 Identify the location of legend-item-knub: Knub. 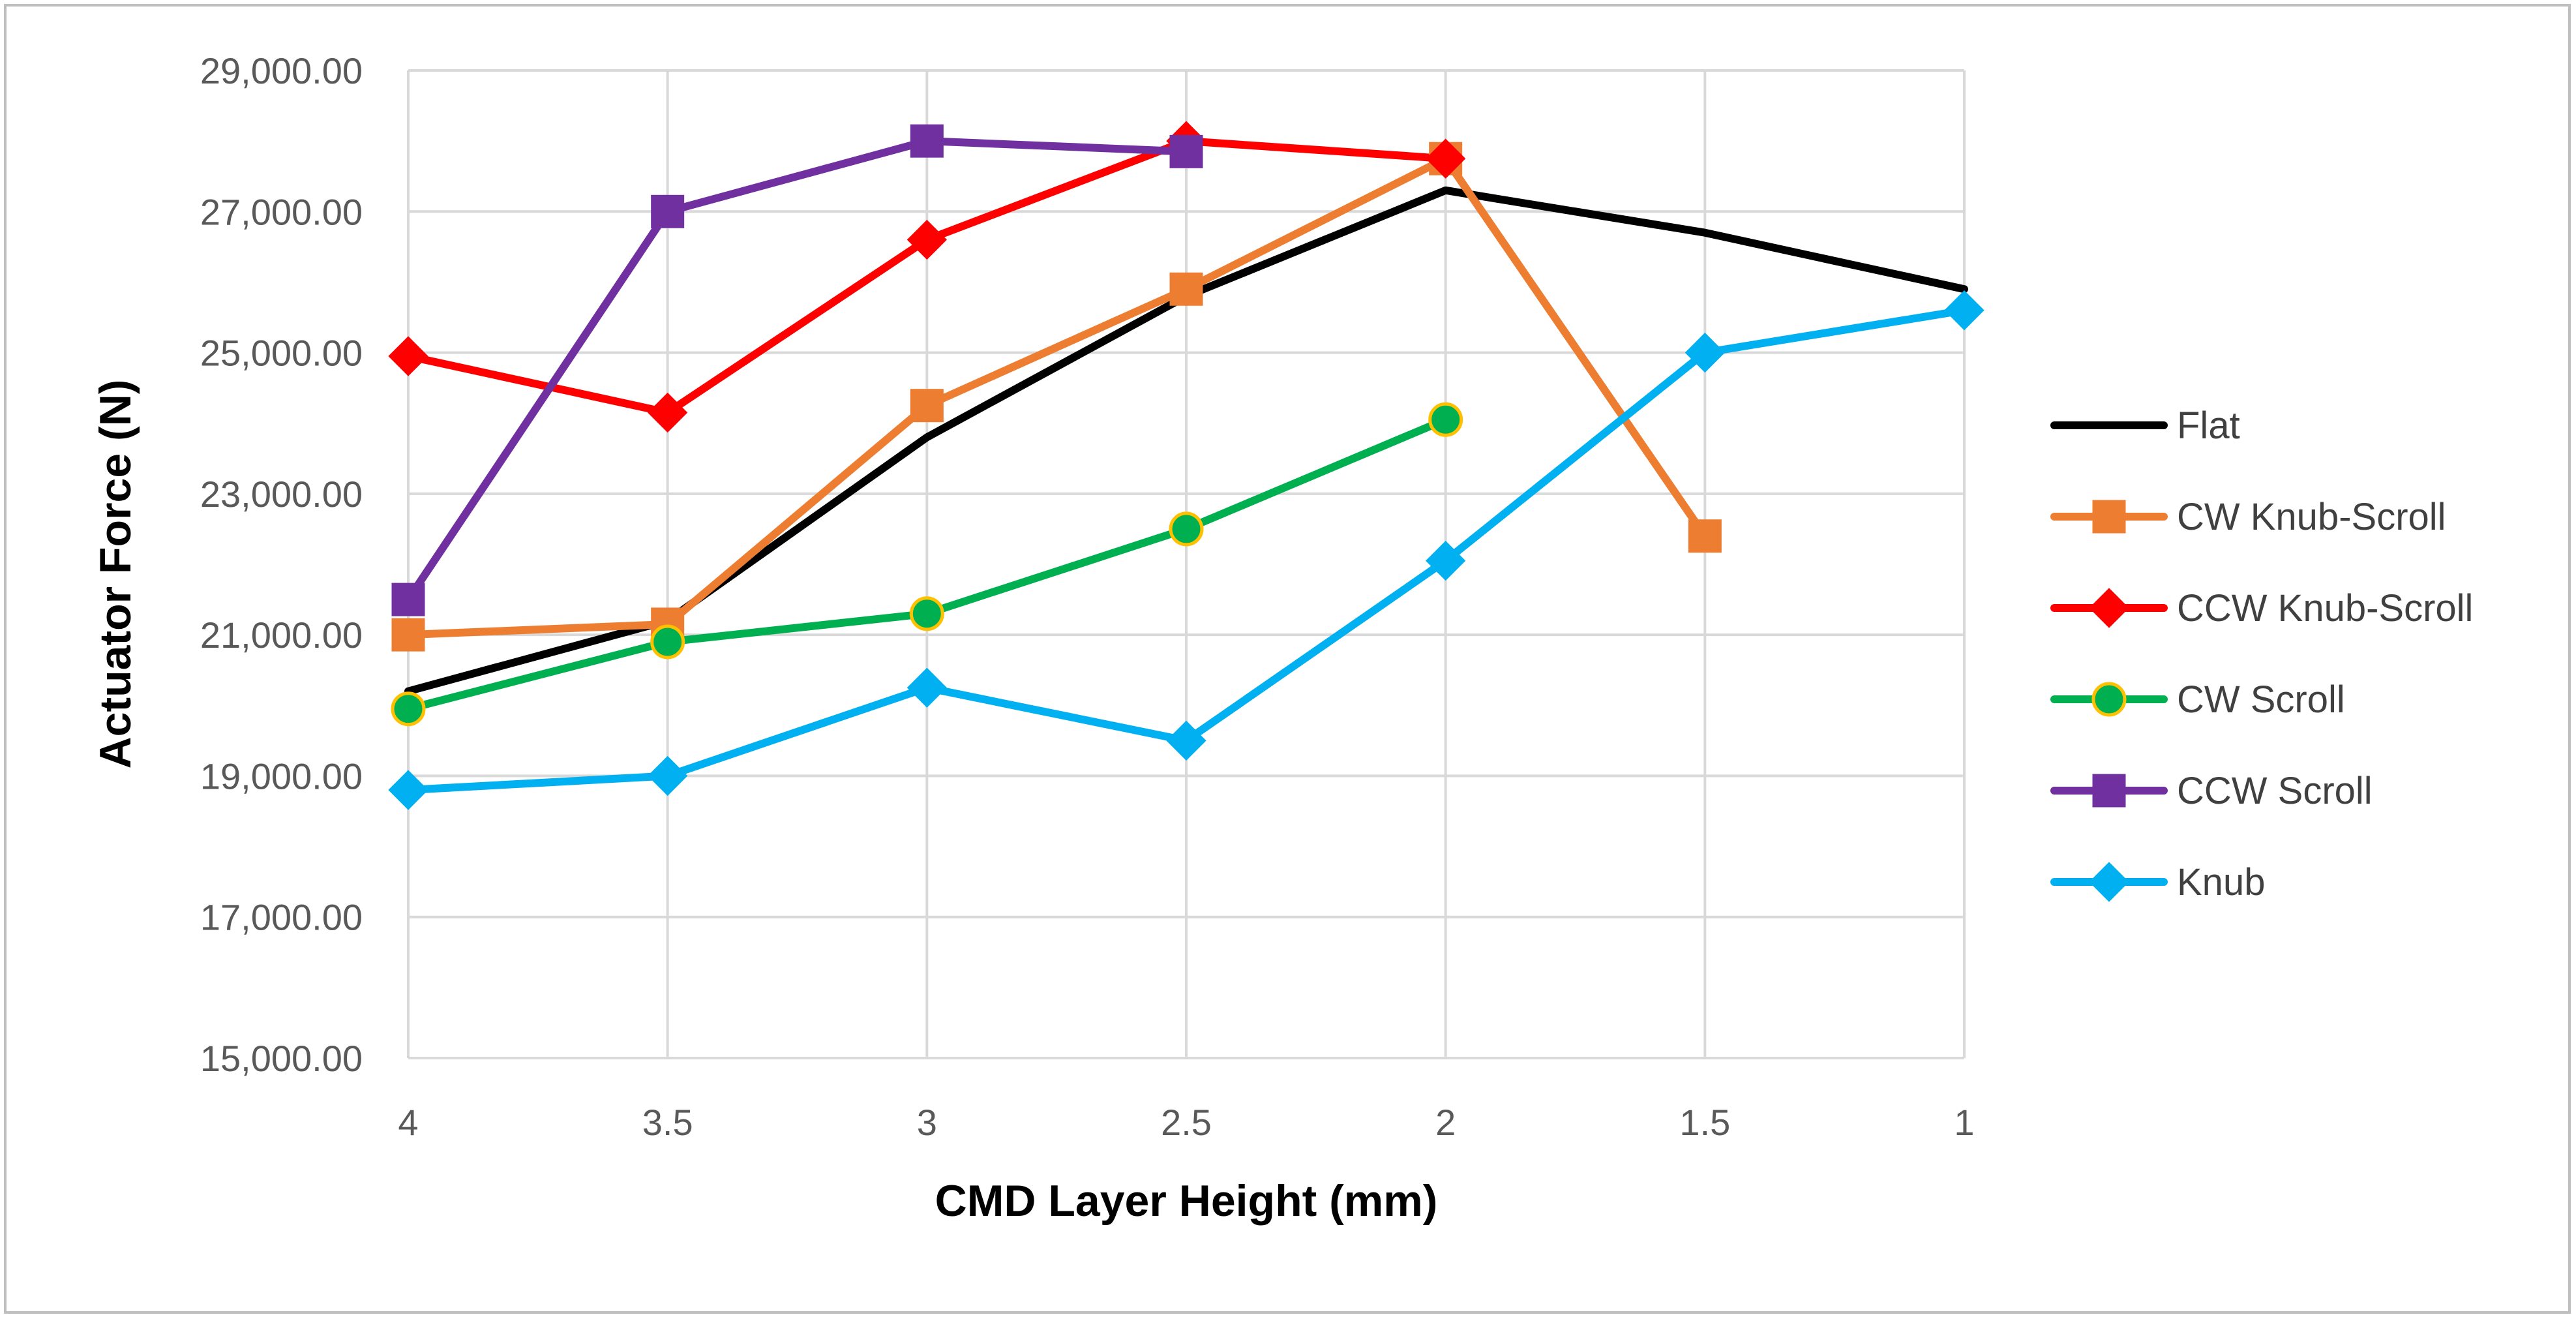
(2157, 882).